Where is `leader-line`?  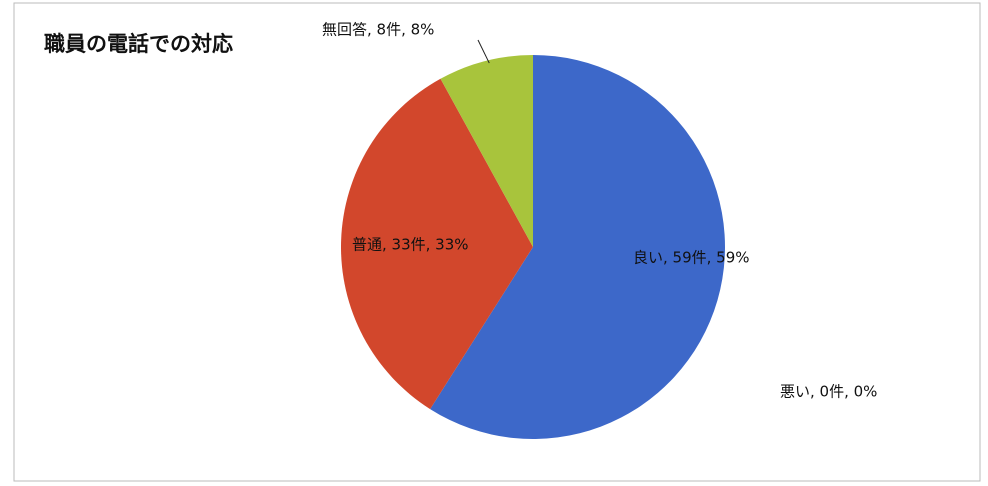 leader-line is located at coordinates (483, 51).